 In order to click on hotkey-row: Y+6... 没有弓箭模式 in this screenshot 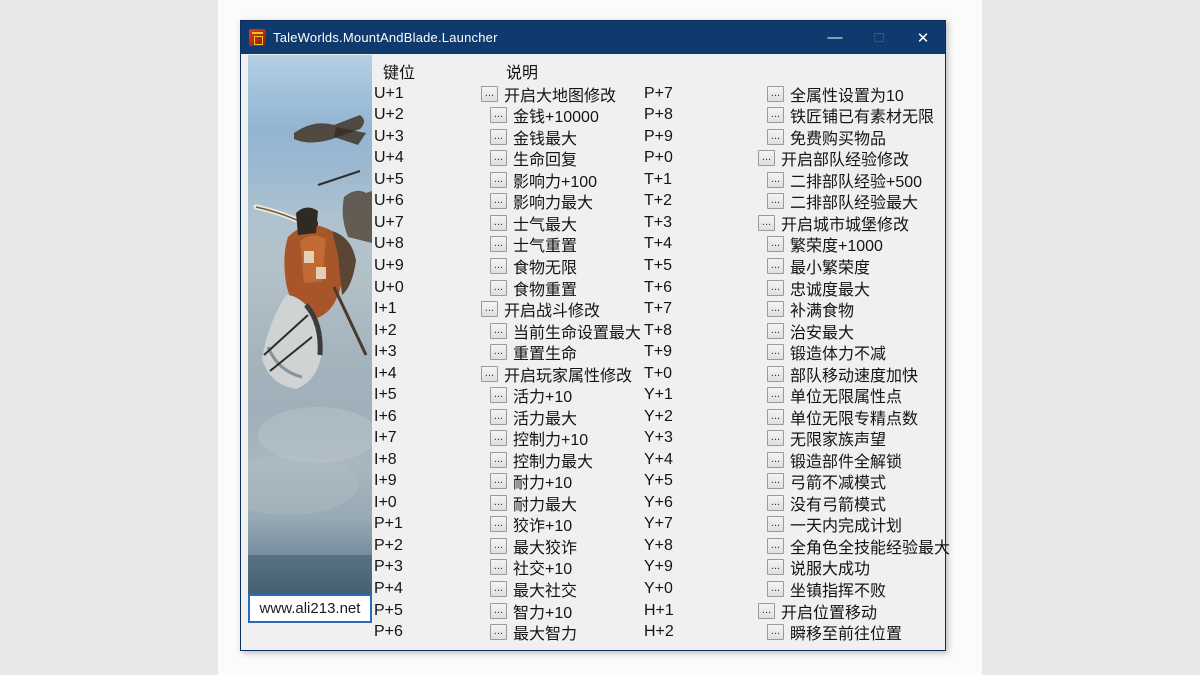, I will do `click(794, 503)`.